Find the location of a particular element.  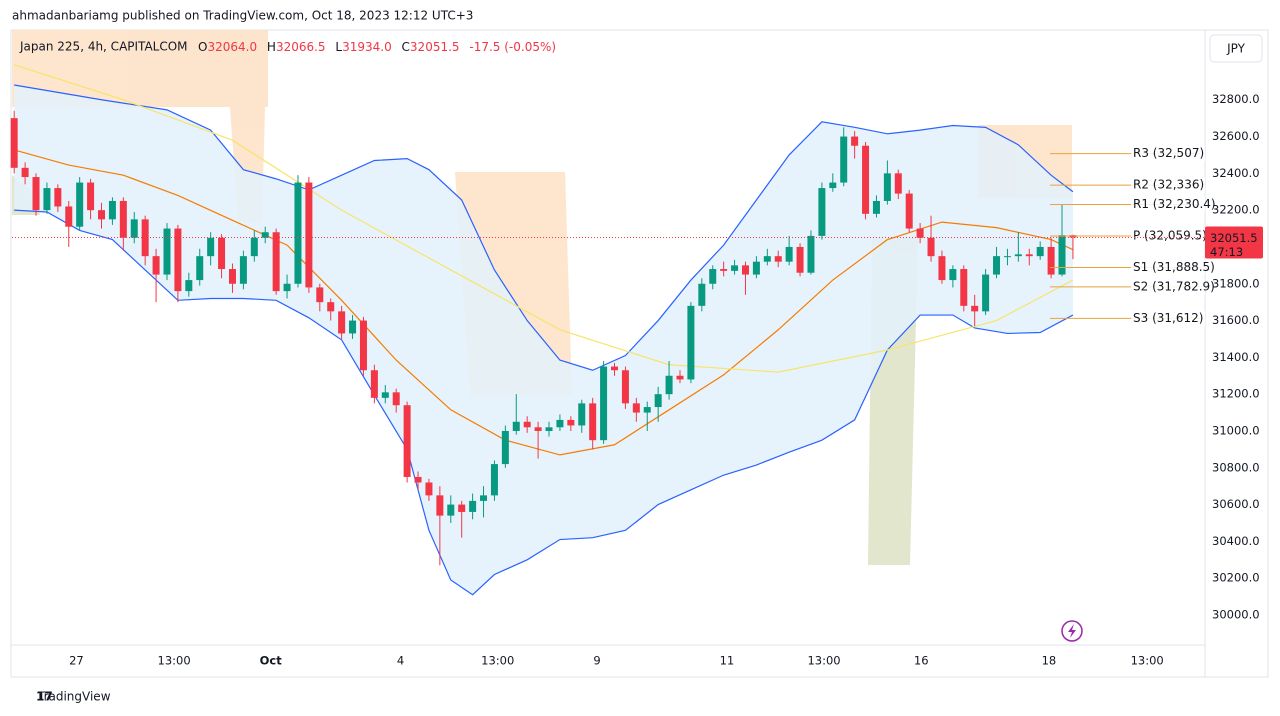

brand-logo: 𝟭𝟳 is located at coordinates (44, 697).